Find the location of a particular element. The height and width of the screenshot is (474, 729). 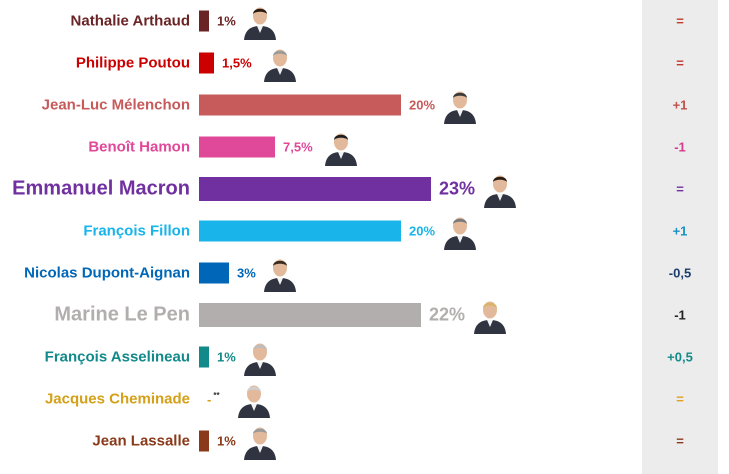

data-label-text: 7,5% is located at coordinates (298, 147).